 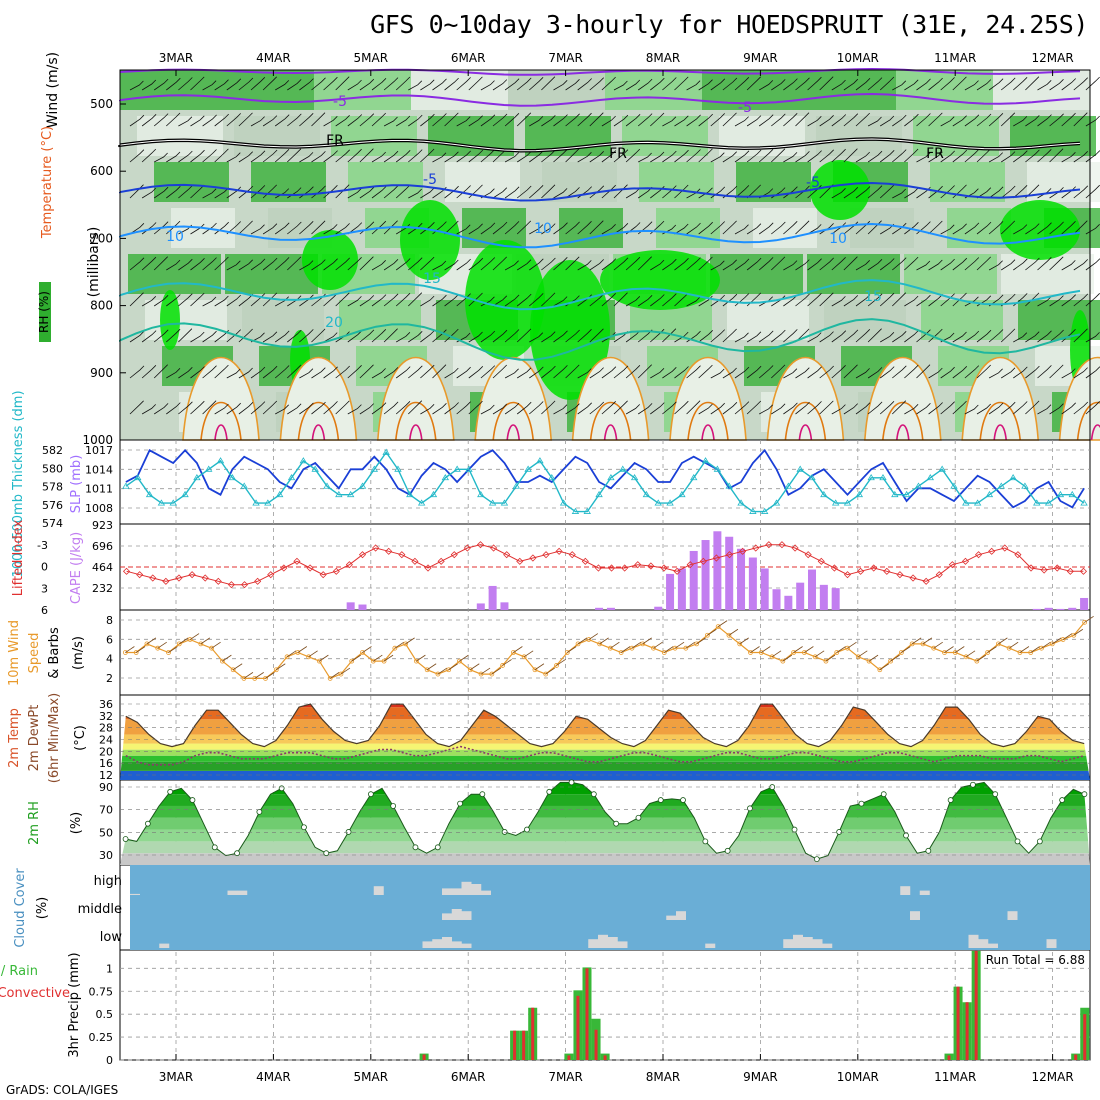 I want to click on dewpoint-line, so click(x=605, y=755).